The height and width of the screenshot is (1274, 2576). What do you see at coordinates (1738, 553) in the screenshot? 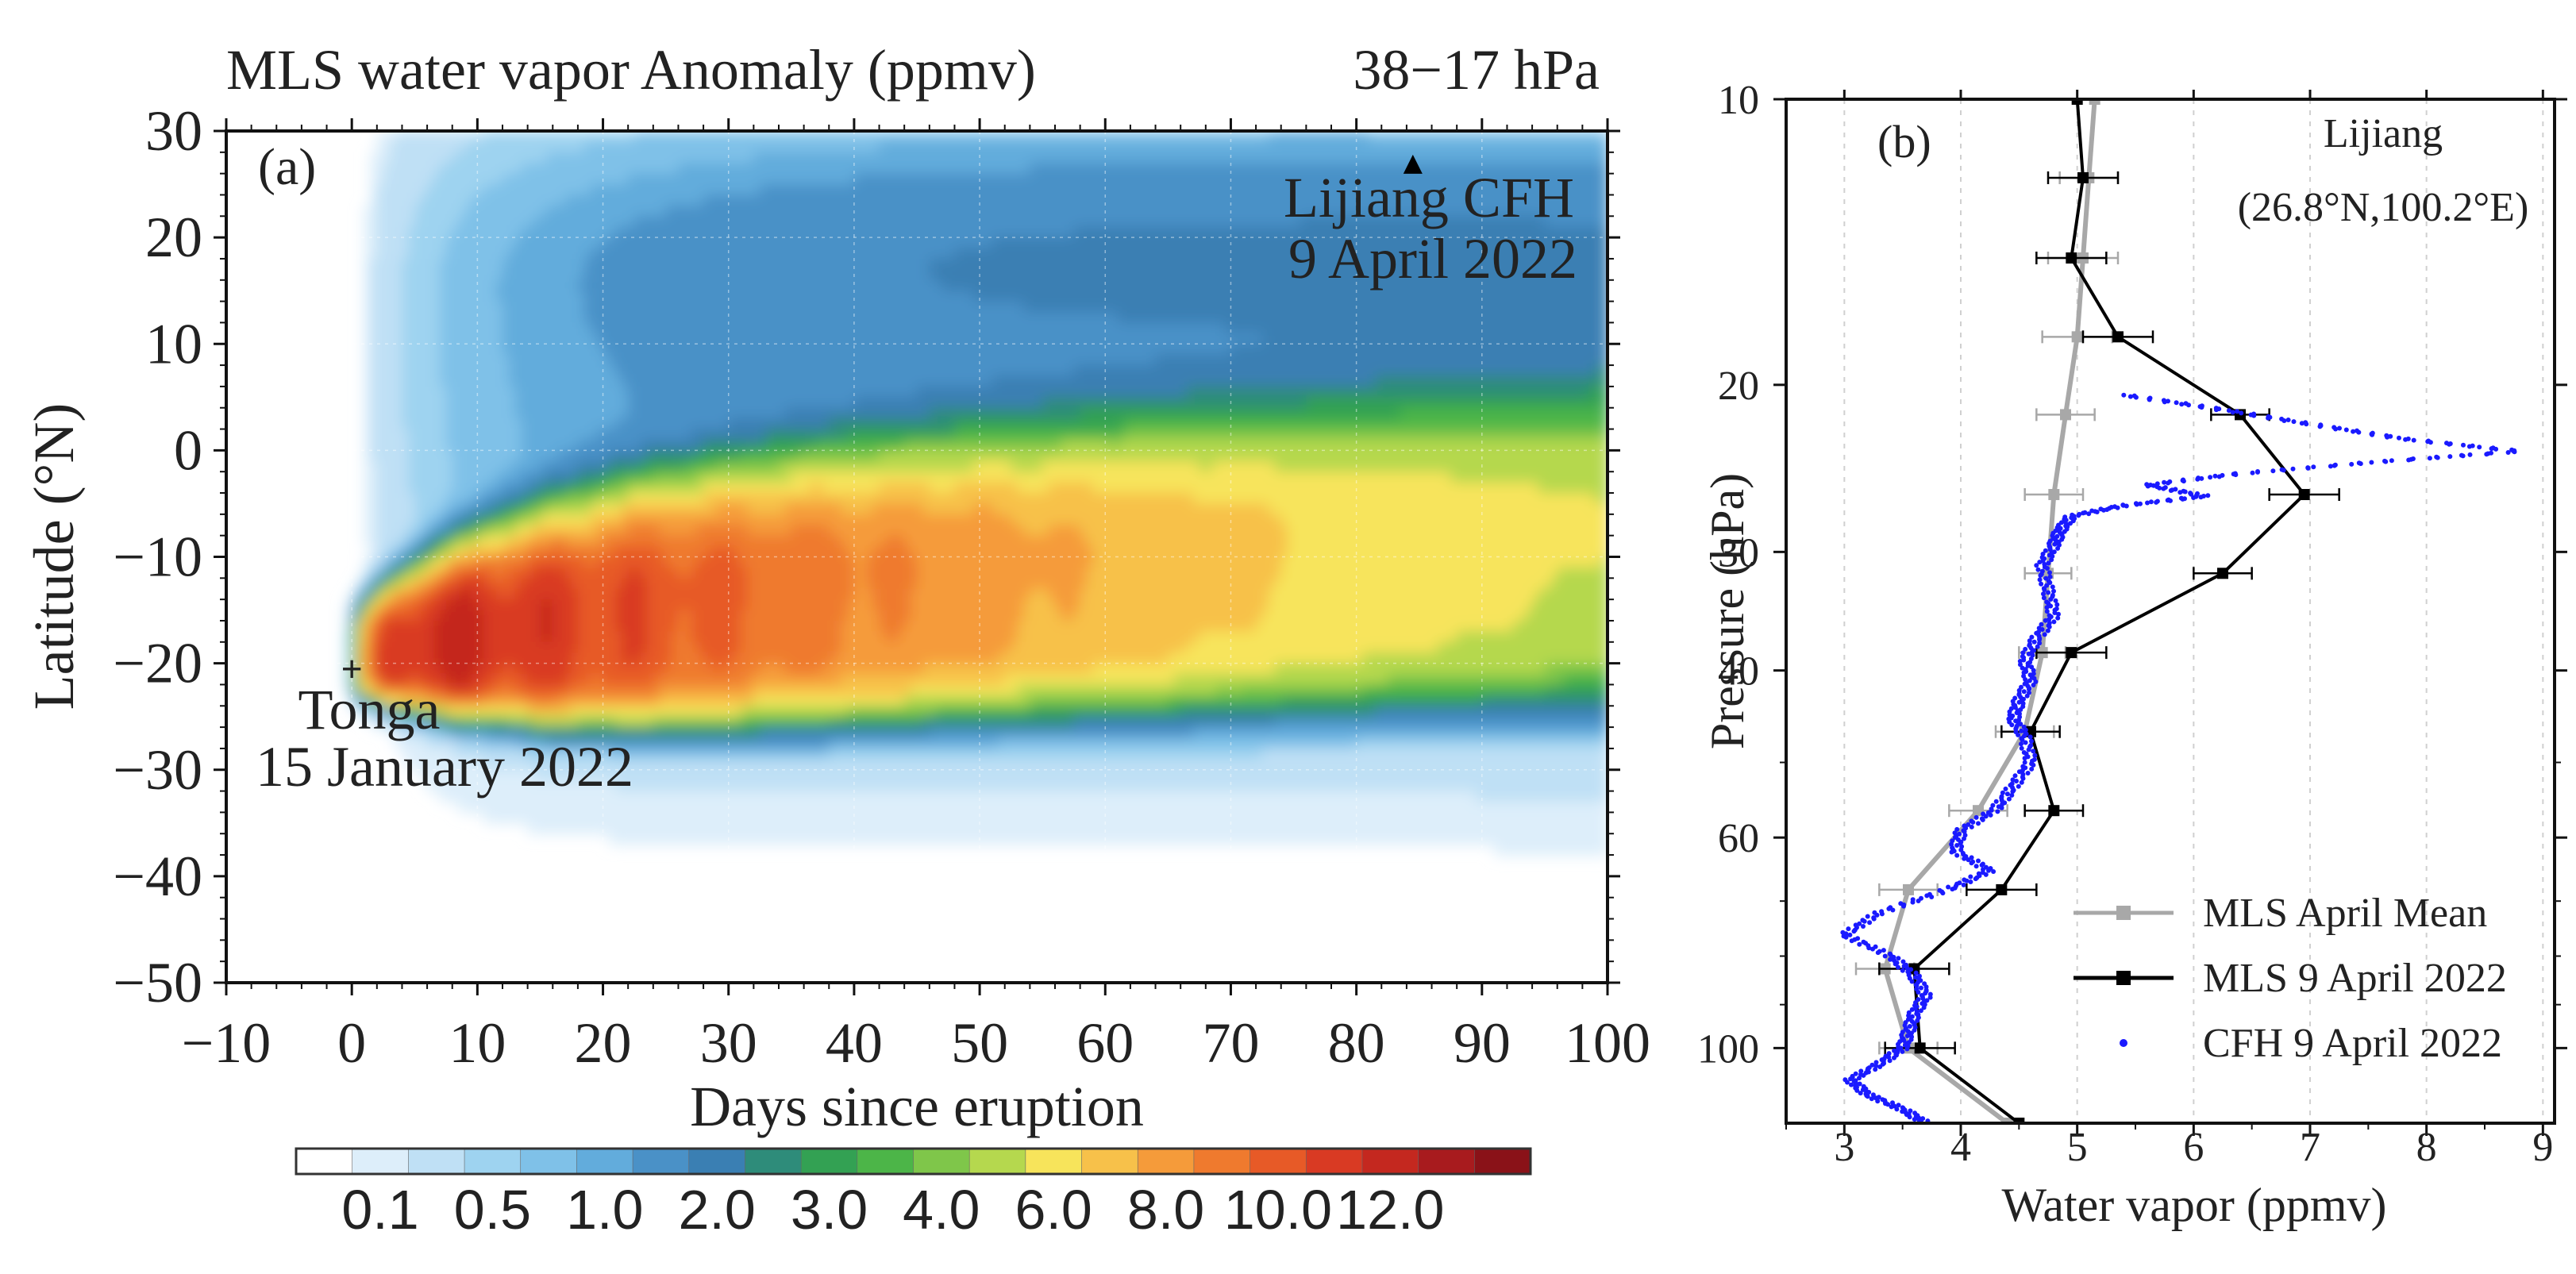
I see `y-tick-label: 30` at bounding box center [1738, 553].